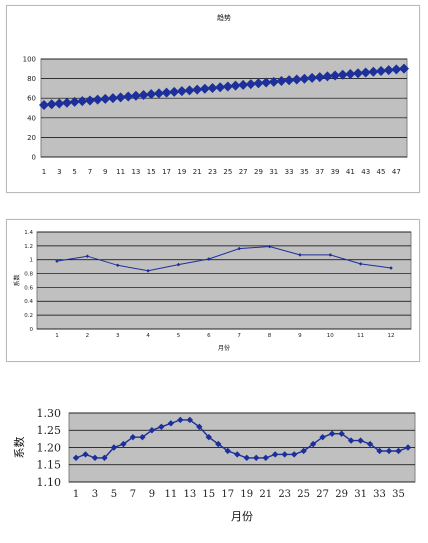  I want to click on y-axis-label: 系数, so click(17, 280).